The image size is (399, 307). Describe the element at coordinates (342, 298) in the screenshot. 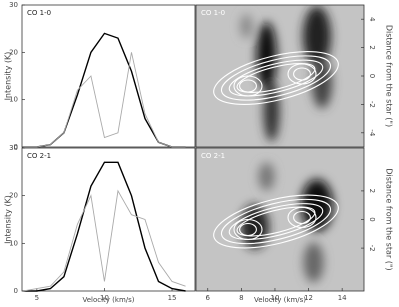

I see `x-tick-label: 14` at that location.